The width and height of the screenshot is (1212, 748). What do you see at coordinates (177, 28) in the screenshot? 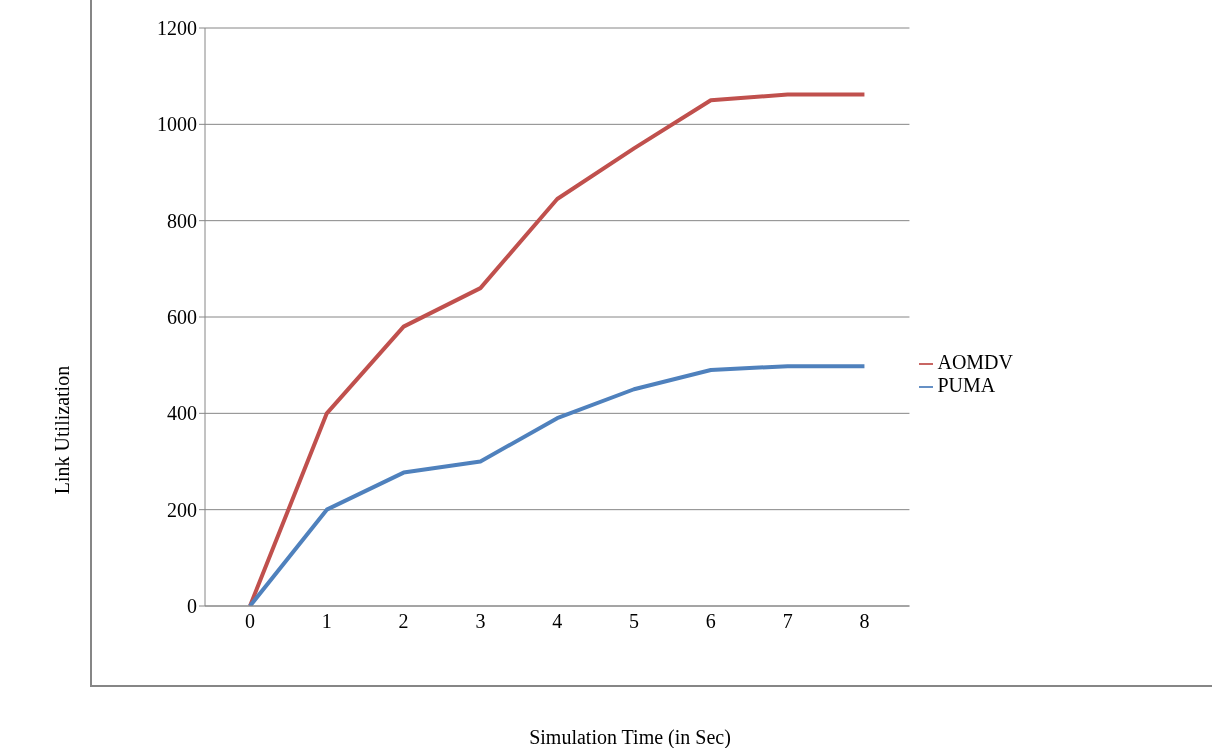
I see `y-tick-label: 1200` at bounding box center [177, 28].